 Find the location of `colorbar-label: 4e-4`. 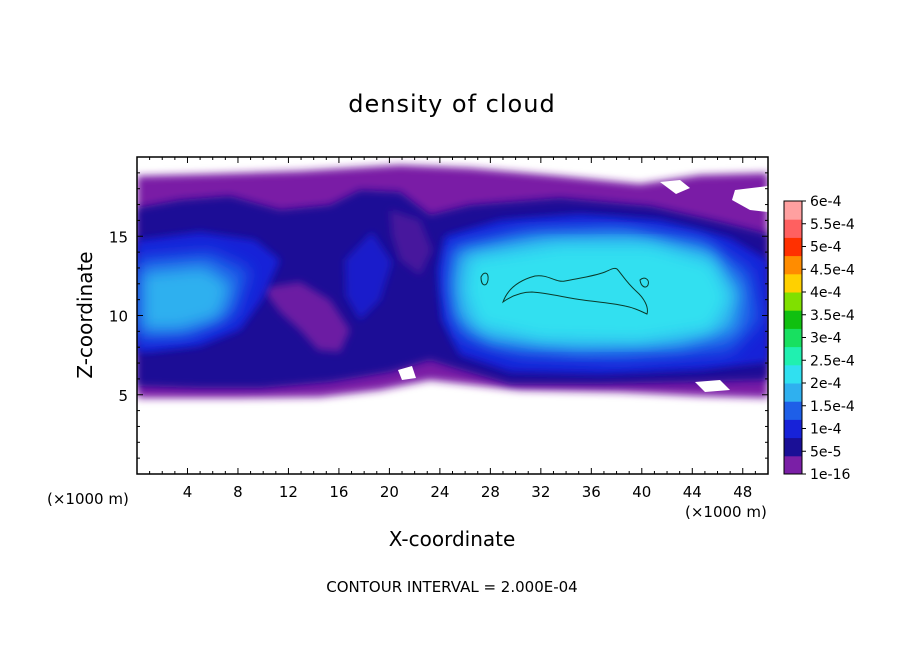

colorbar-label: 4e-4 is located at coordinates (826, 293).